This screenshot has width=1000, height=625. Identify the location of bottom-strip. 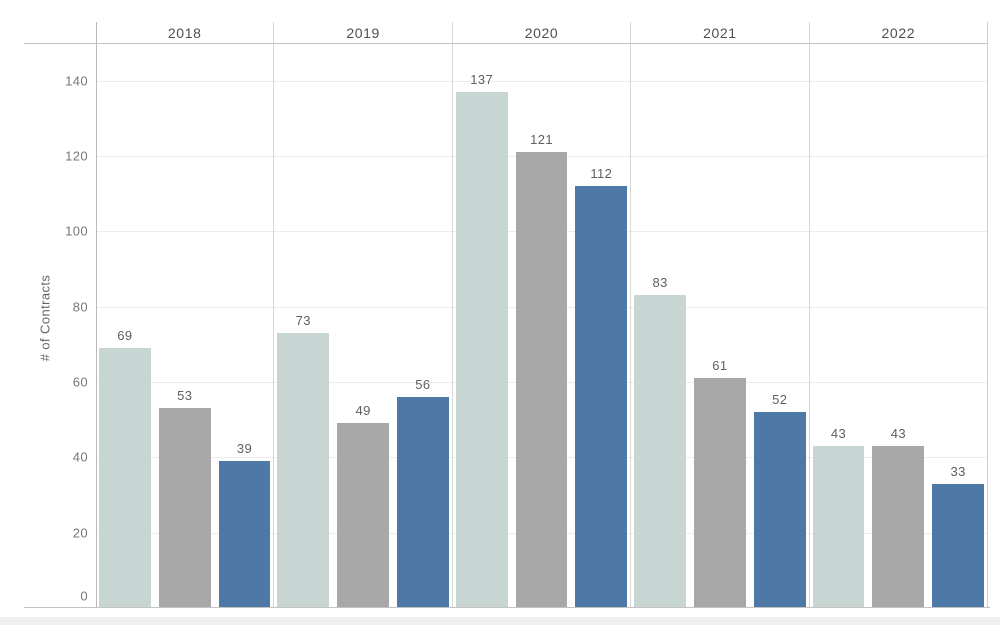
(500, 621).